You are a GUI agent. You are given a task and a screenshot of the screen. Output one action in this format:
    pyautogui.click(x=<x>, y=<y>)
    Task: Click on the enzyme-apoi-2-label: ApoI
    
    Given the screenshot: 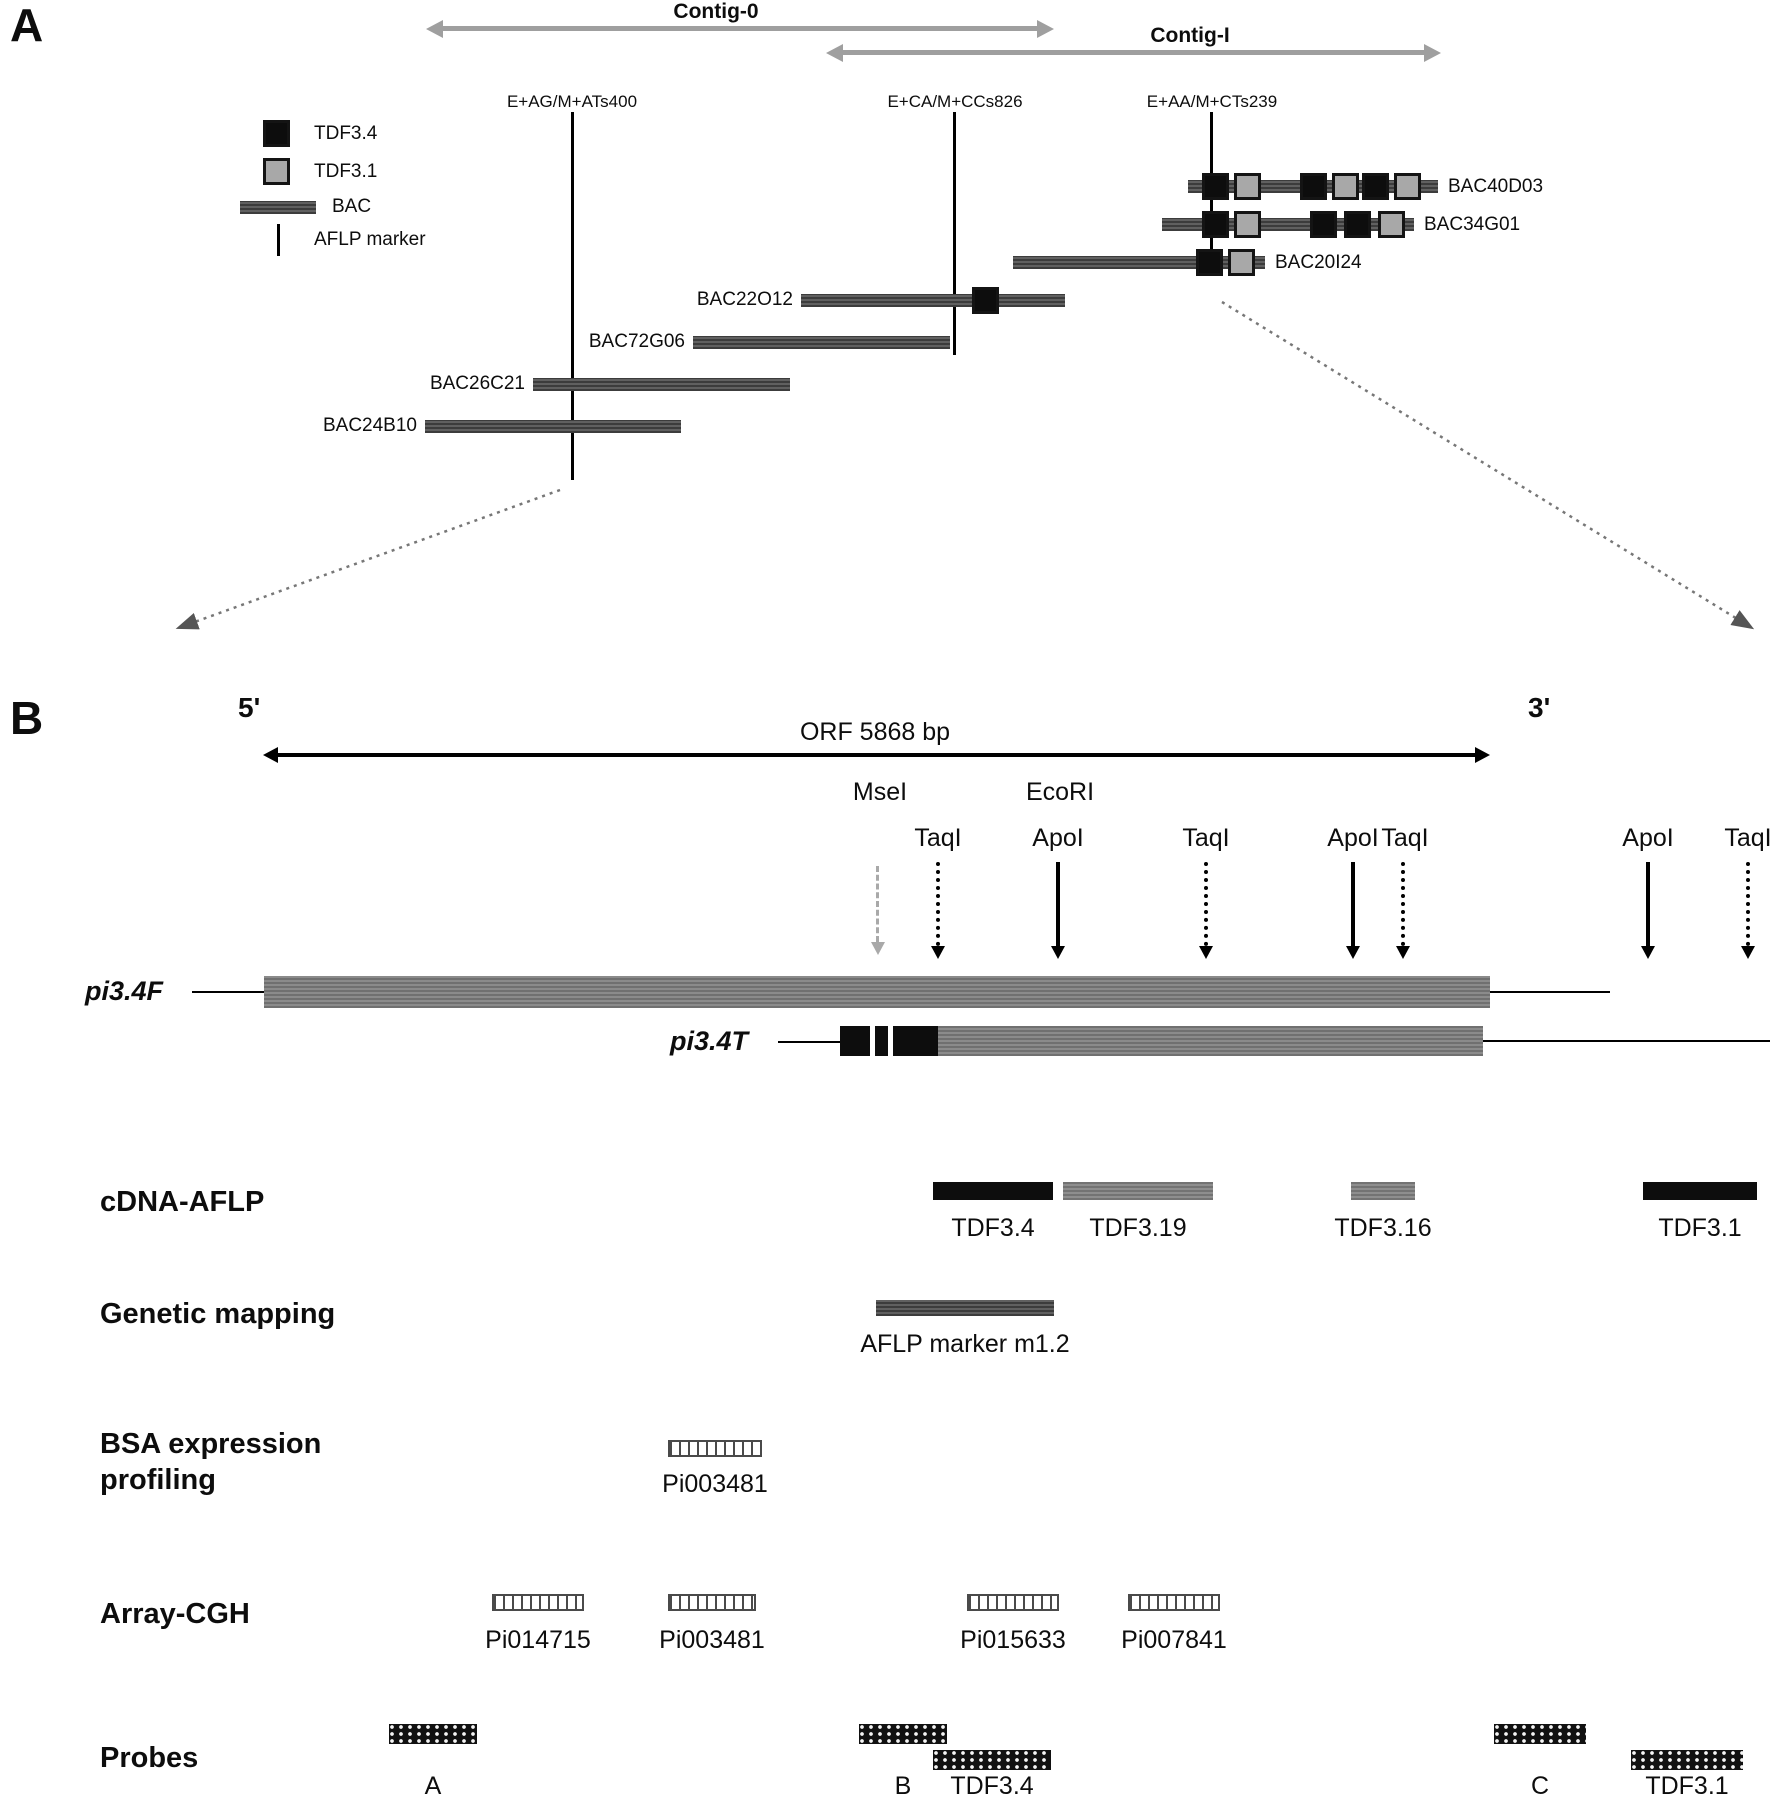 What is the action you would take?
    pyautogui.click(x=1353, y=838)
    